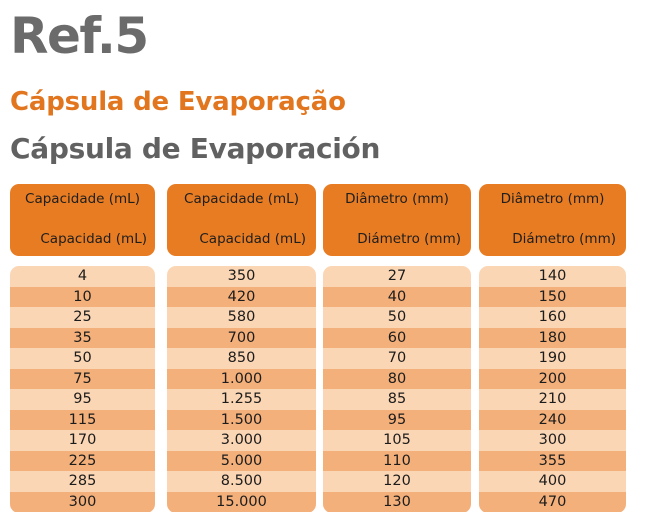  Describe the element at coordinates (552, 501) in the screenshot. I see `table-cell: 470` at that location.